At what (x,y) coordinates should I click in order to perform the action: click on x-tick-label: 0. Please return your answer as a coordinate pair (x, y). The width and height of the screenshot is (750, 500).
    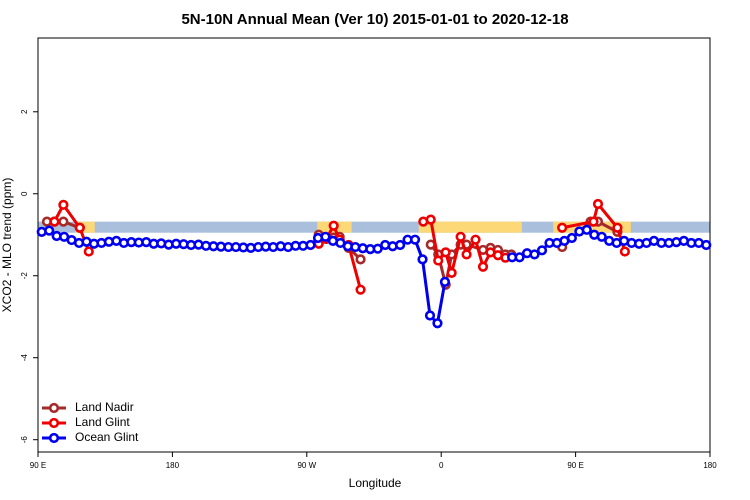
    Looking at the image, I should click on (441, 465).